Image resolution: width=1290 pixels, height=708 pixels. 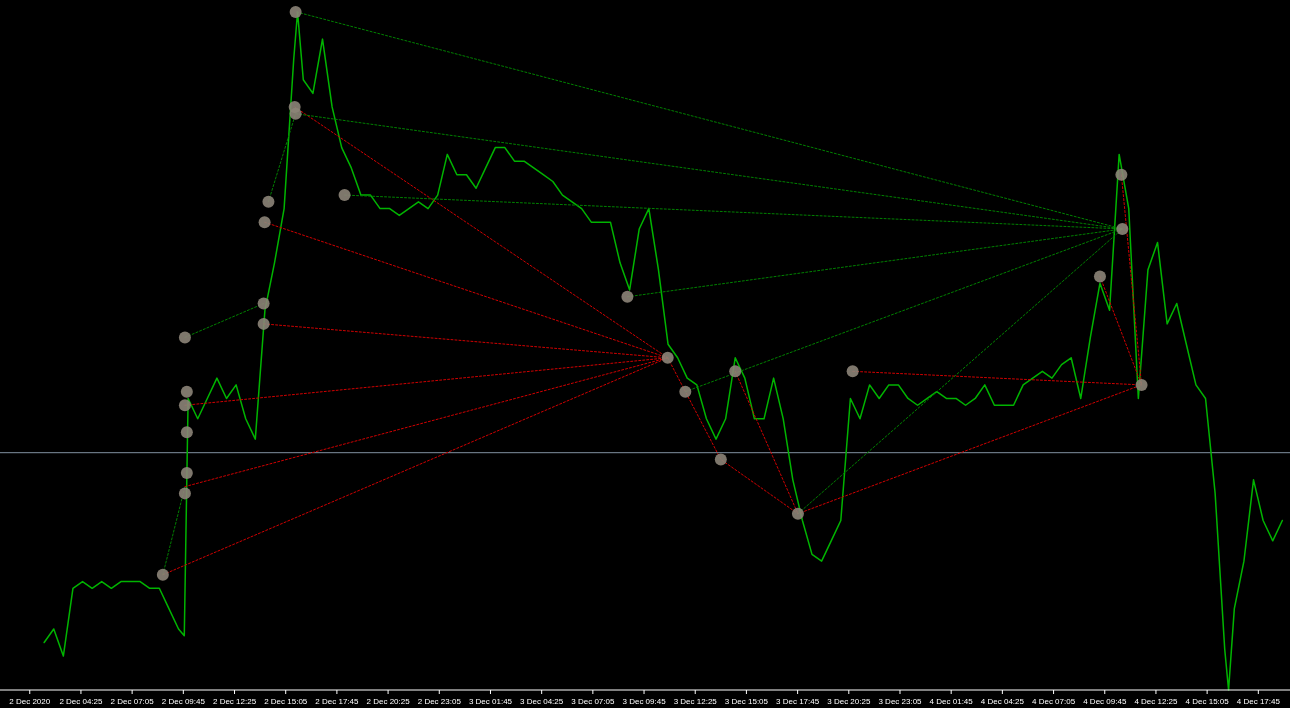 I want to click on x-tick-label: 2 Dec 23:05, so click(x=439, y=701).